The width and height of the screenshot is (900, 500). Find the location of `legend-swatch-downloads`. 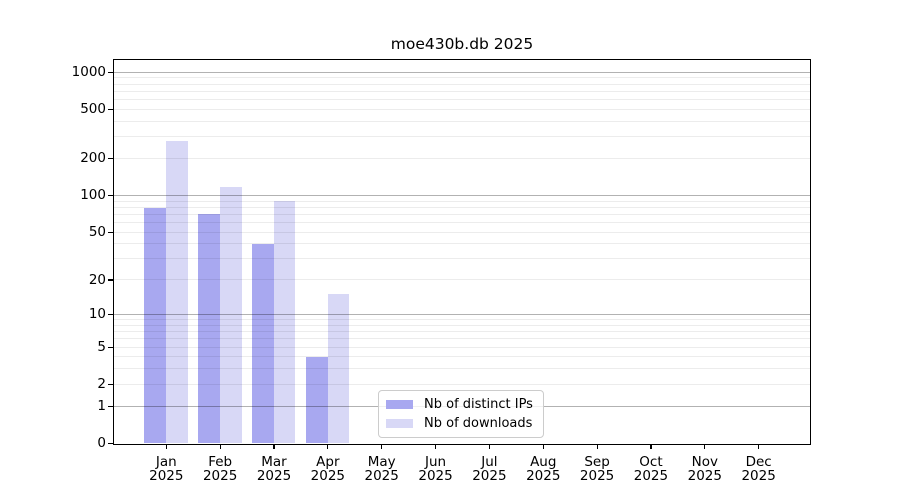

legend-swatch-downloads is located at coordinates (399, 423).